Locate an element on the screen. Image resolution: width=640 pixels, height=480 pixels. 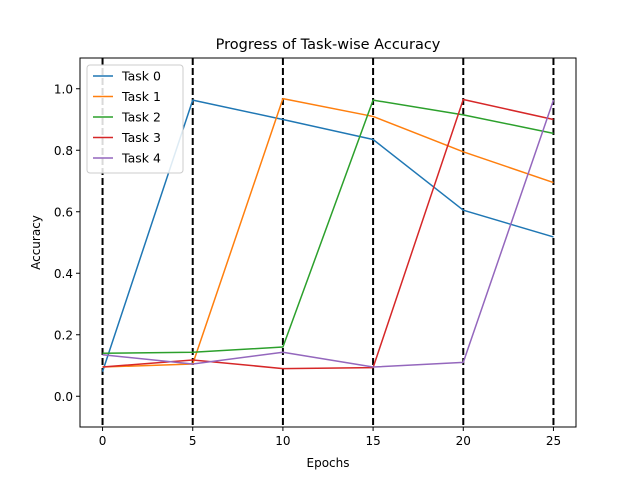
x-tick-label: 5 is located at coordinates (193, 441).